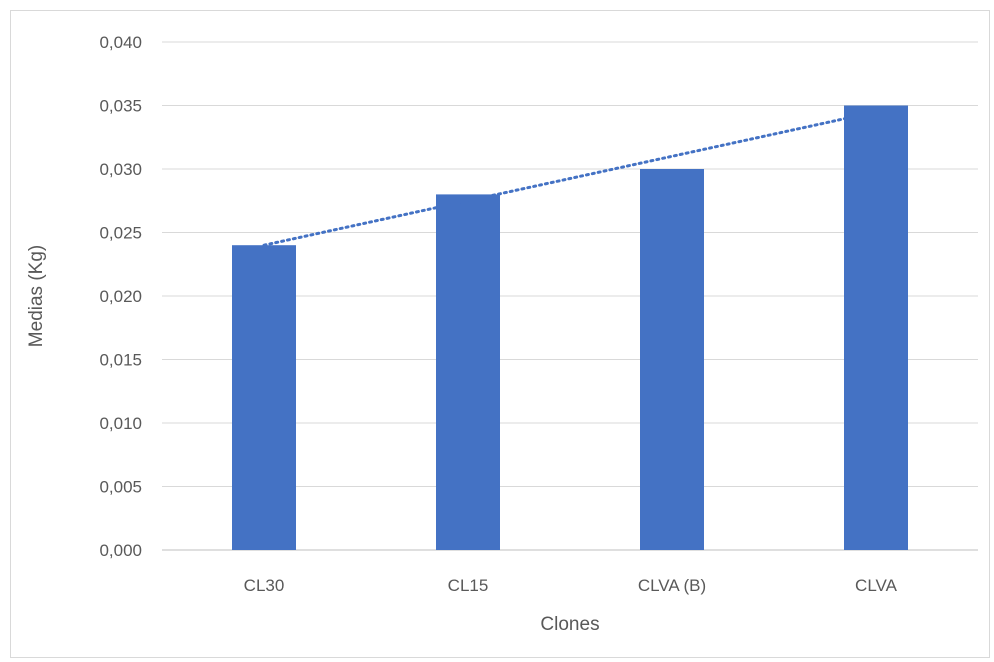 The image size is (994, 662). I want to click on y-tick-label: 0,020, so click(120, 296).